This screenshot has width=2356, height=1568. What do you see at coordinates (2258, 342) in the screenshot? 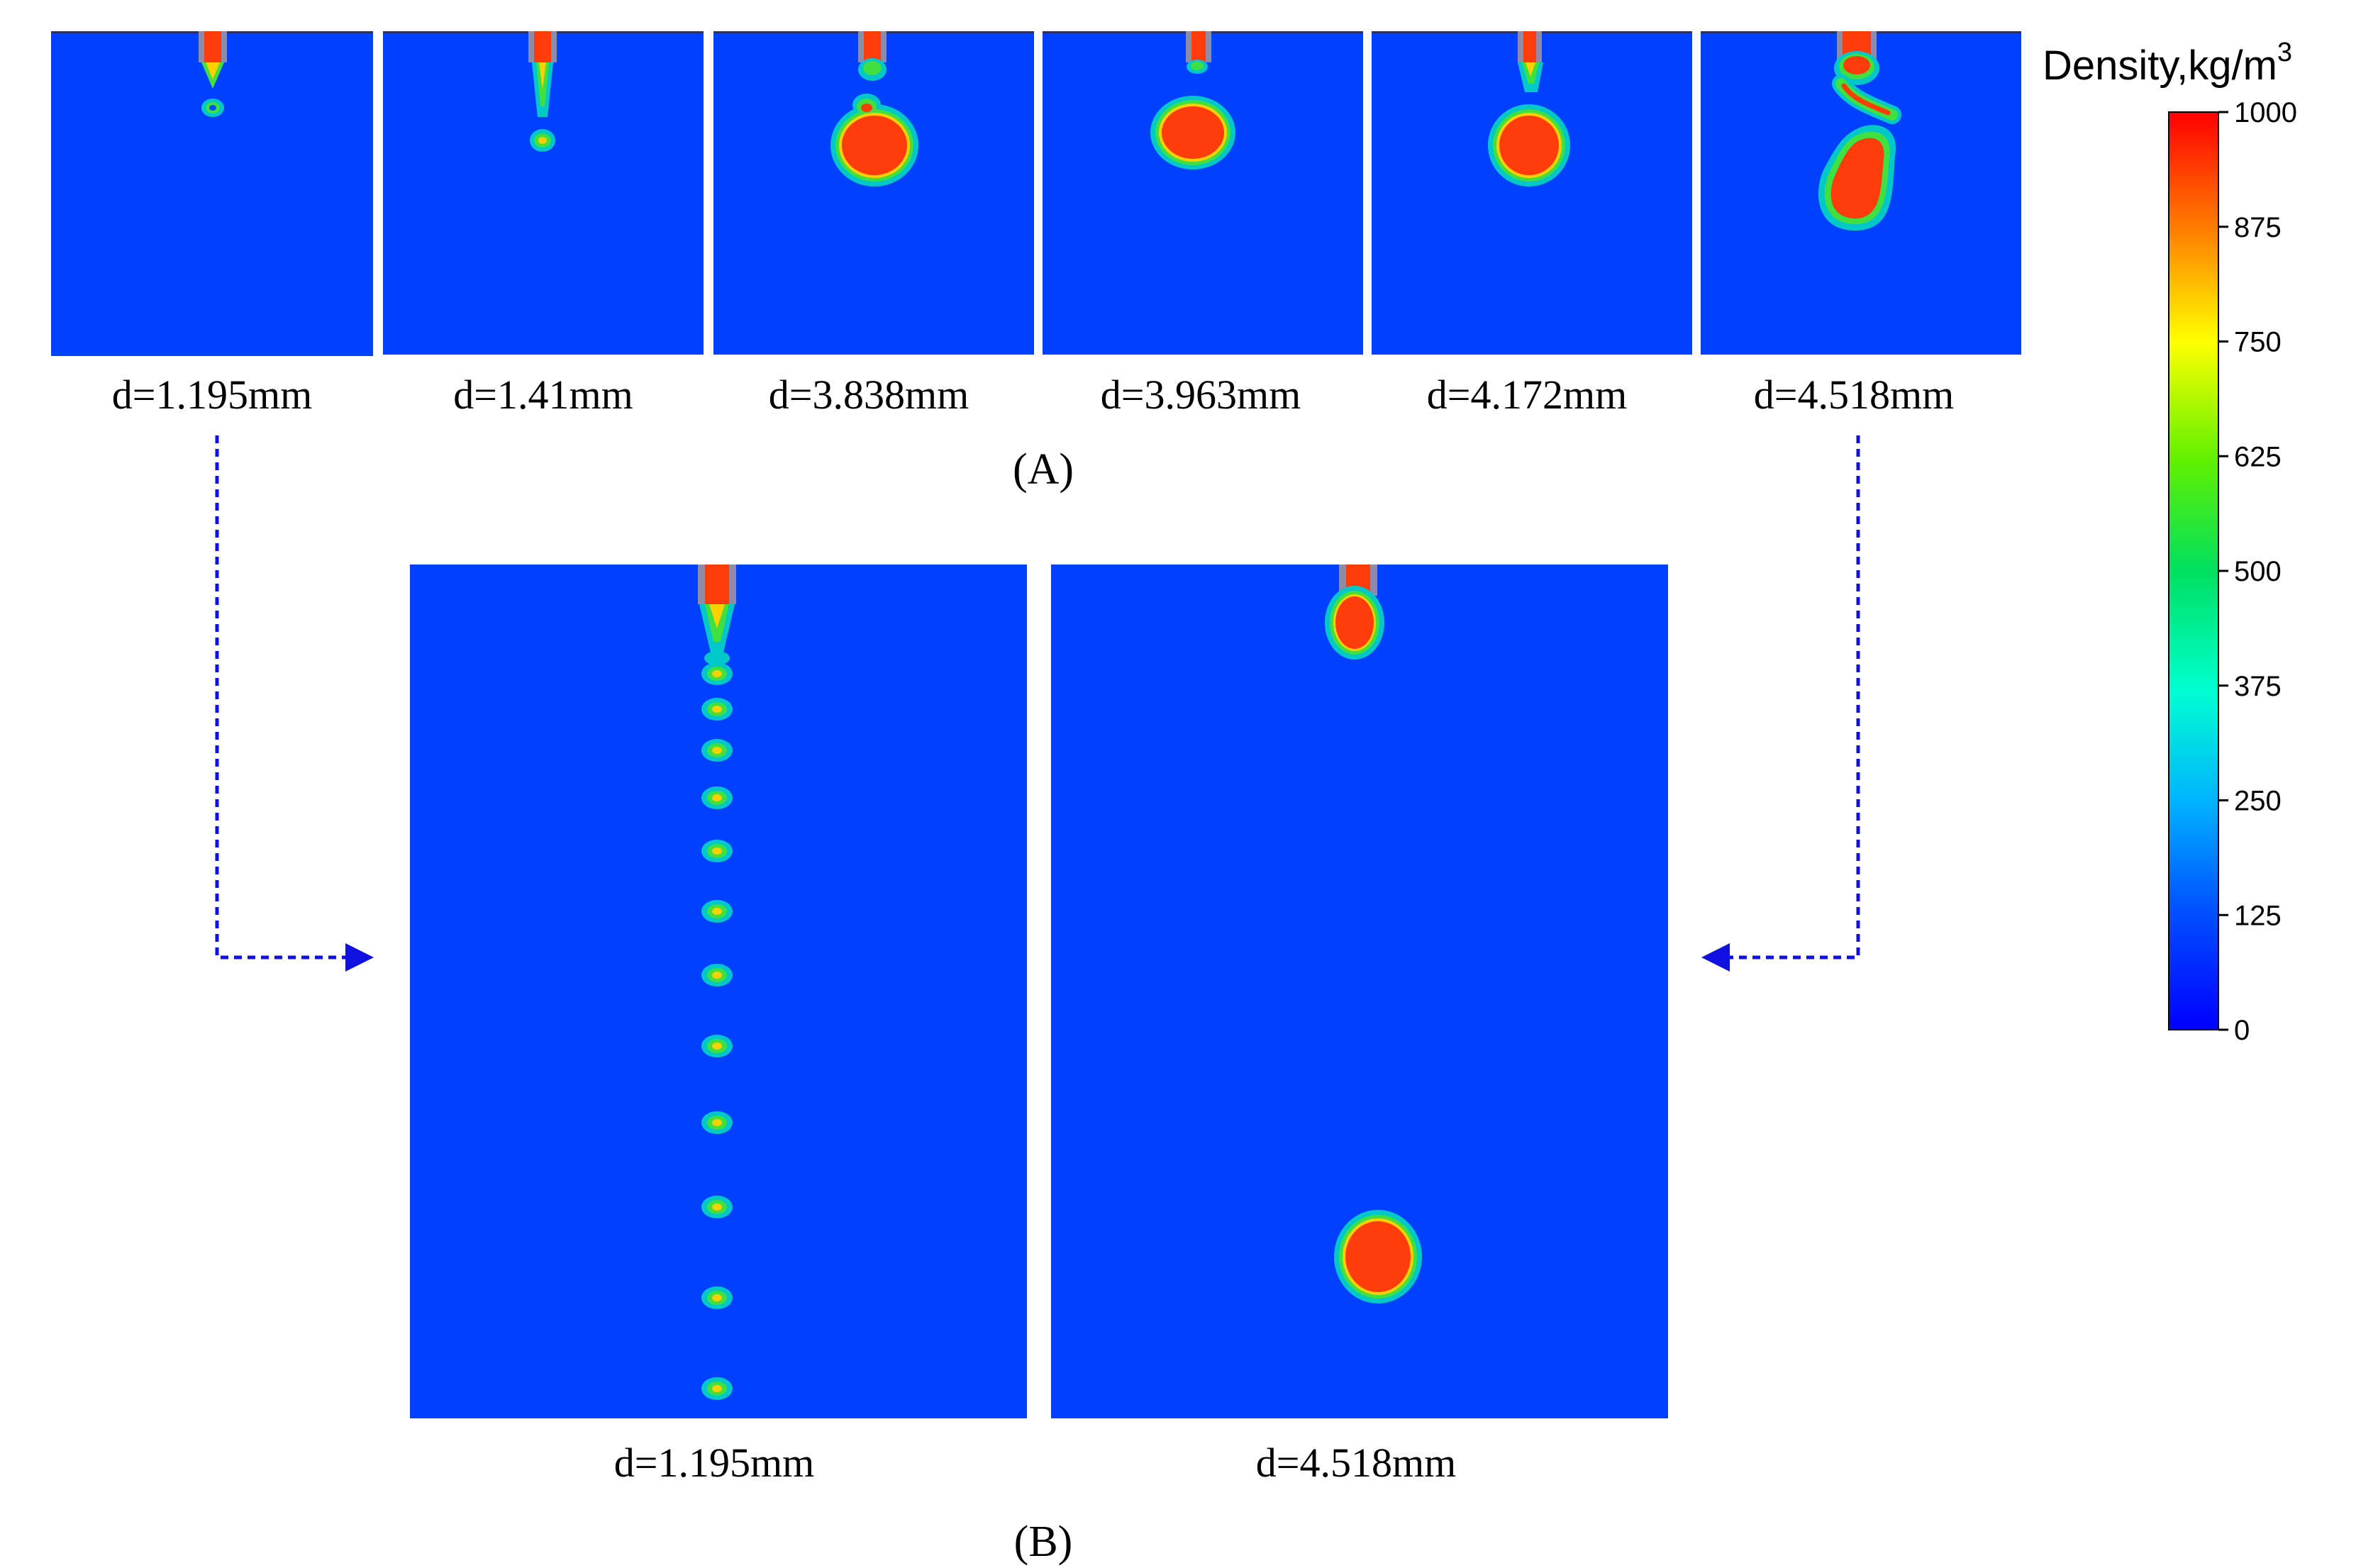
I see `colorbar-tick-label: 750` at bounding box center [2258, 342].